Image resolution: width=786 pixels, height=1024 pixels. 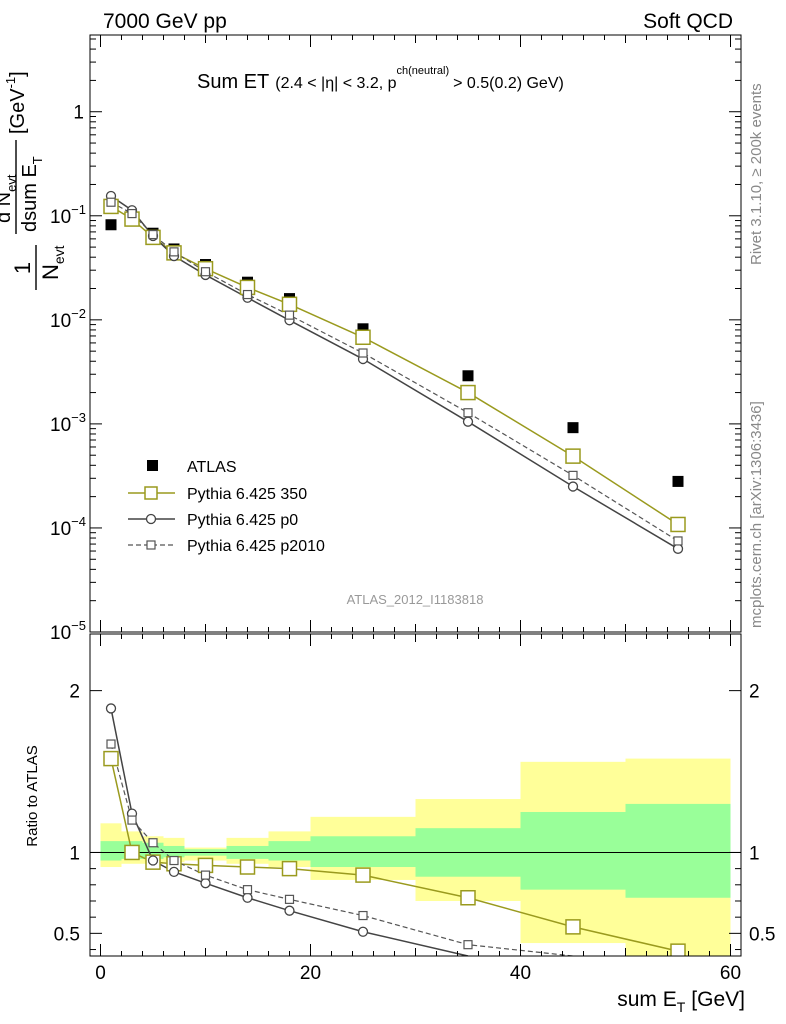 What do you see at coordinates (68, 319) in the screenshot?
I see `y-tick-label: 10⁻²` at bounding box center [68, 319].